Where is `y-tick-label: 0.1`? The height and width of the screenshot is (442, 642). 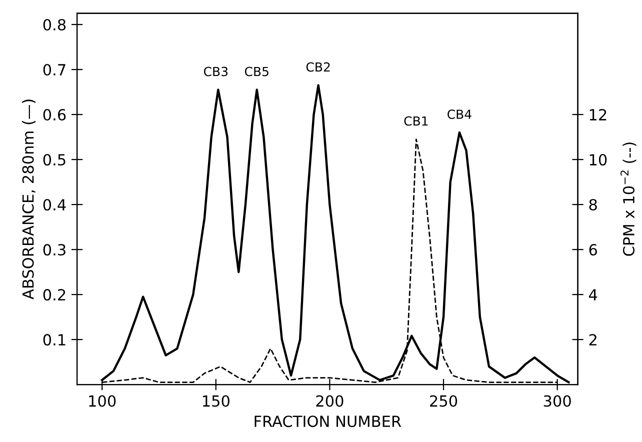
y-tick-label: 0.1 is located at coordinates (54, 340).